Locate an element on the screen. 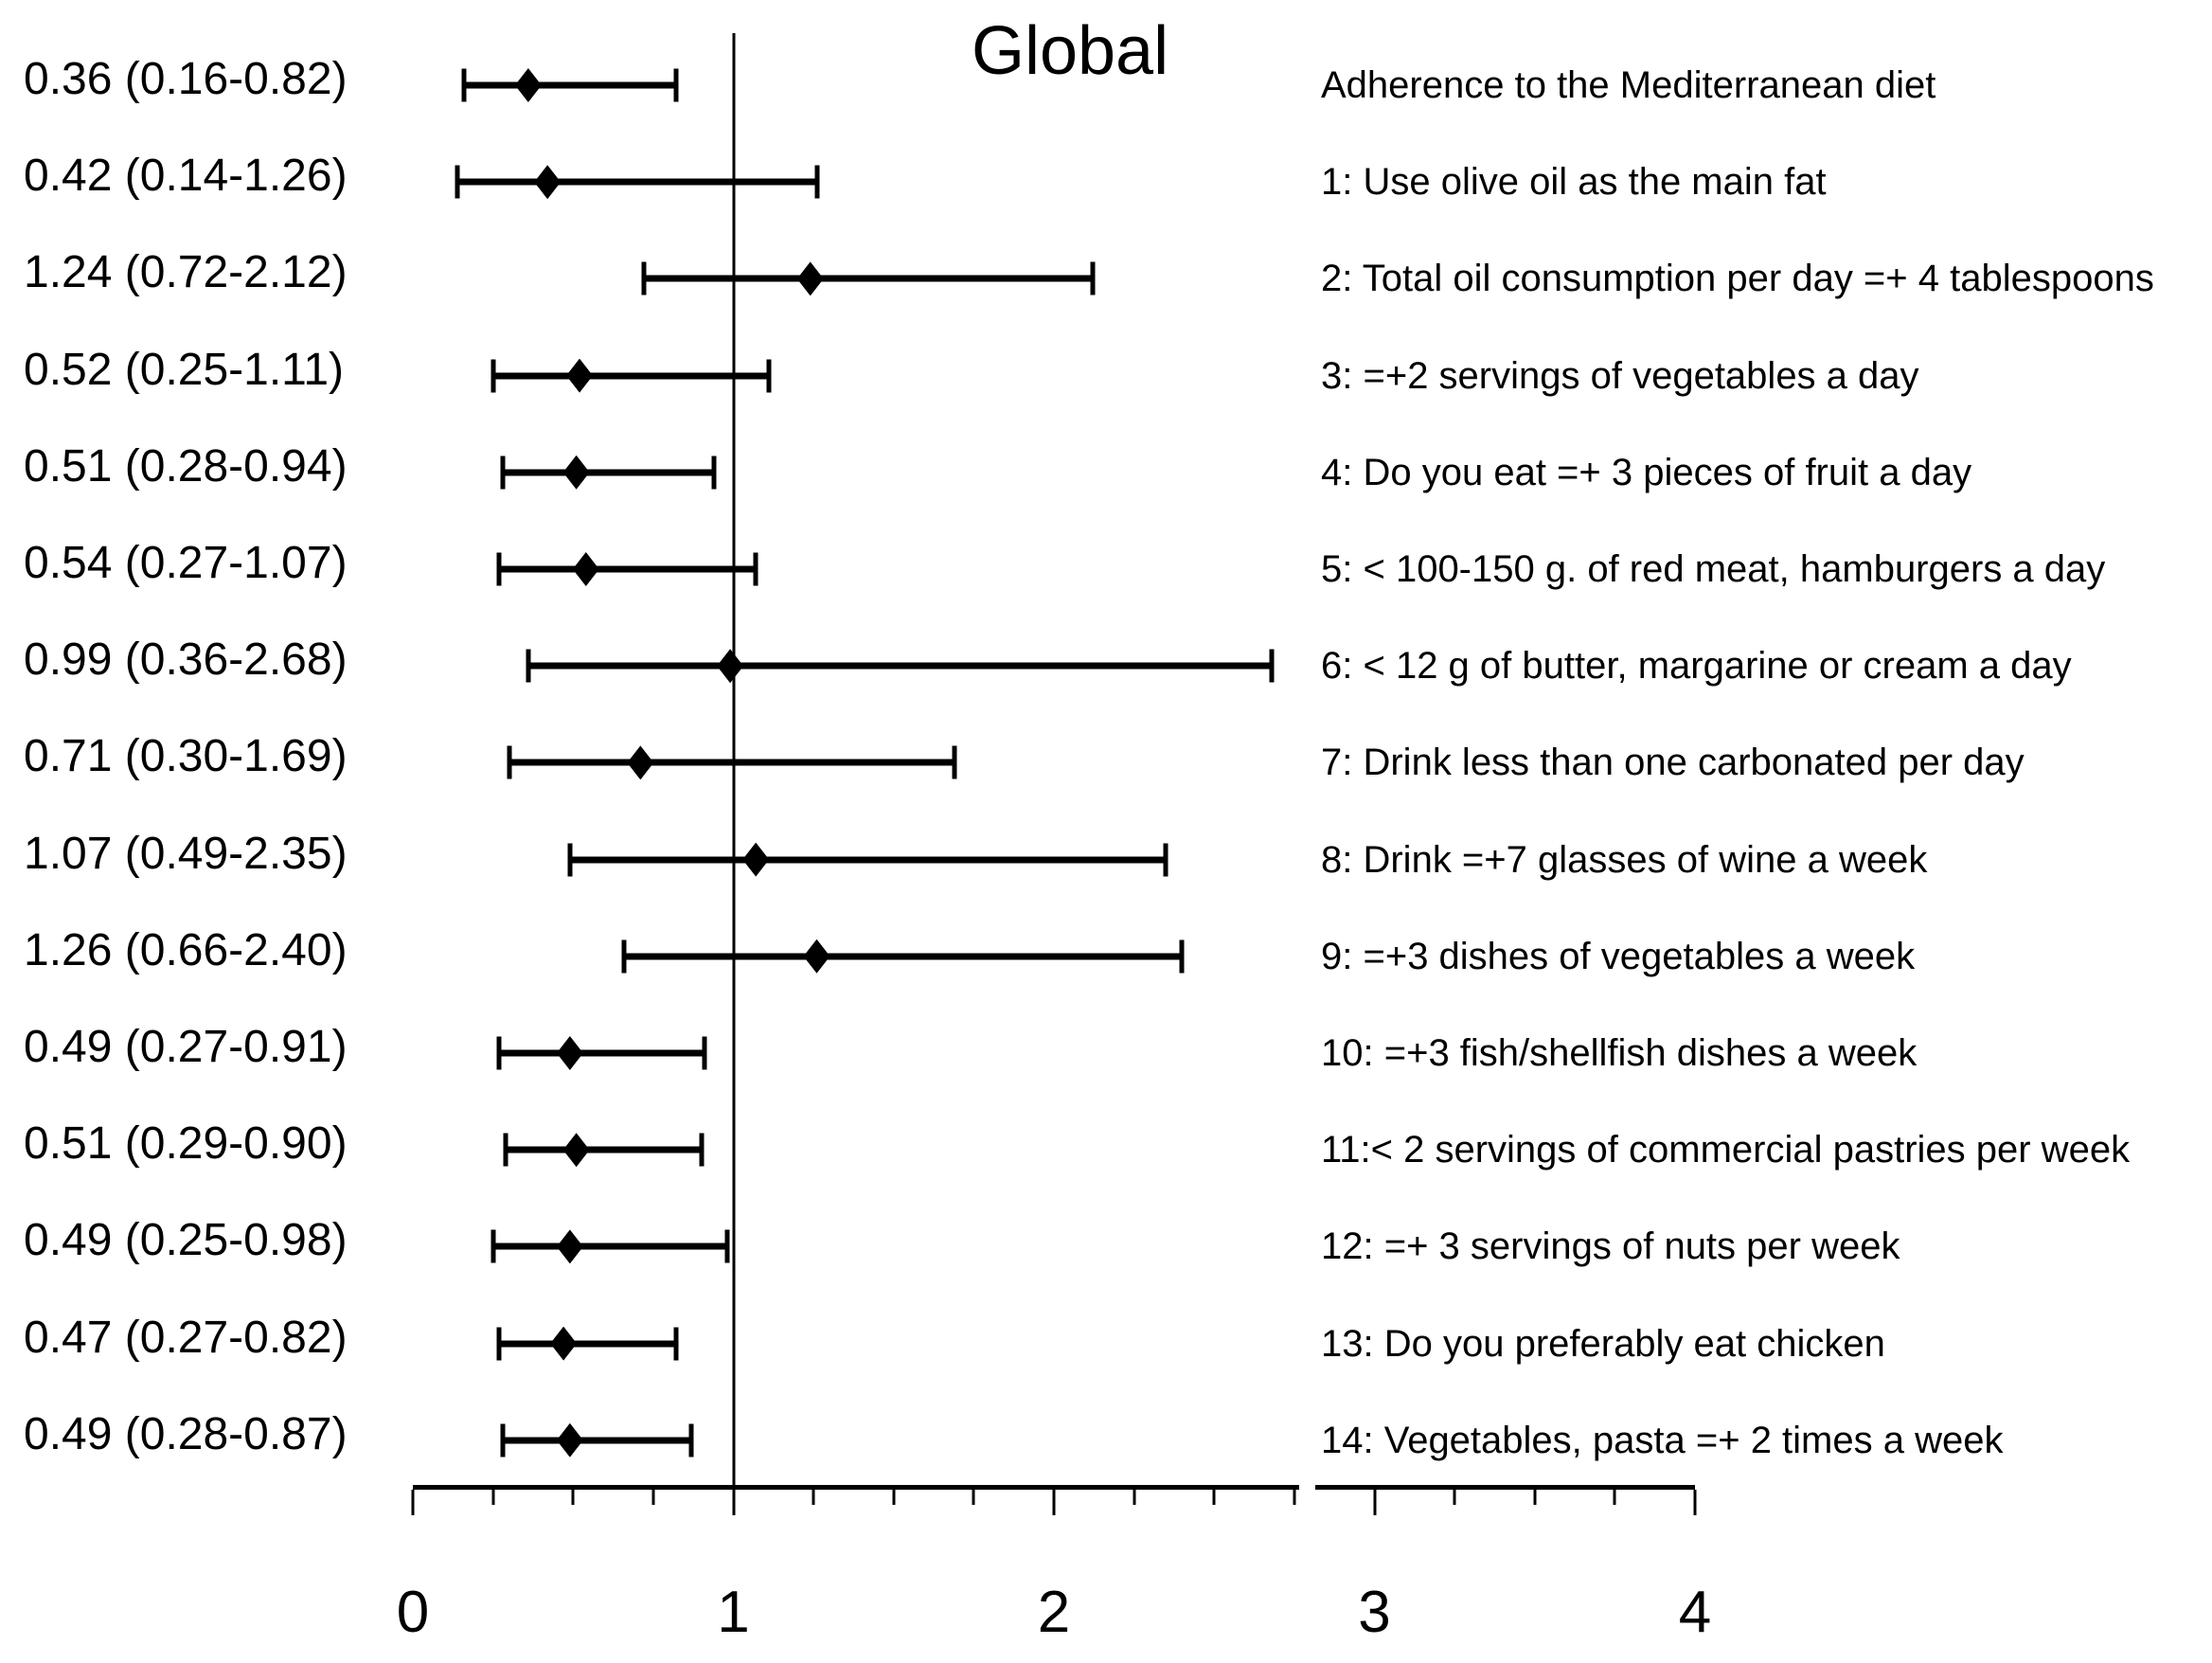 The width and height of the screenshot is (2212, 1663). item-label: 3: =+2 servings of vegetables a day is located at coordinates (1620, 376).